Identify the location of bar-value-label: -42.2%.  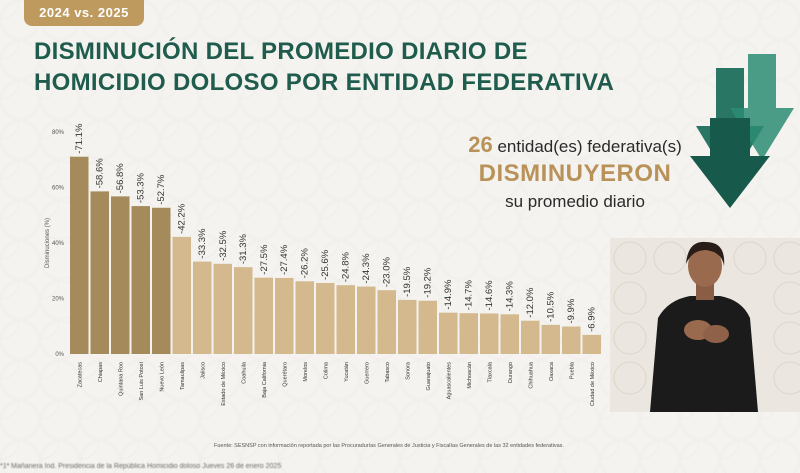
(182, 218).